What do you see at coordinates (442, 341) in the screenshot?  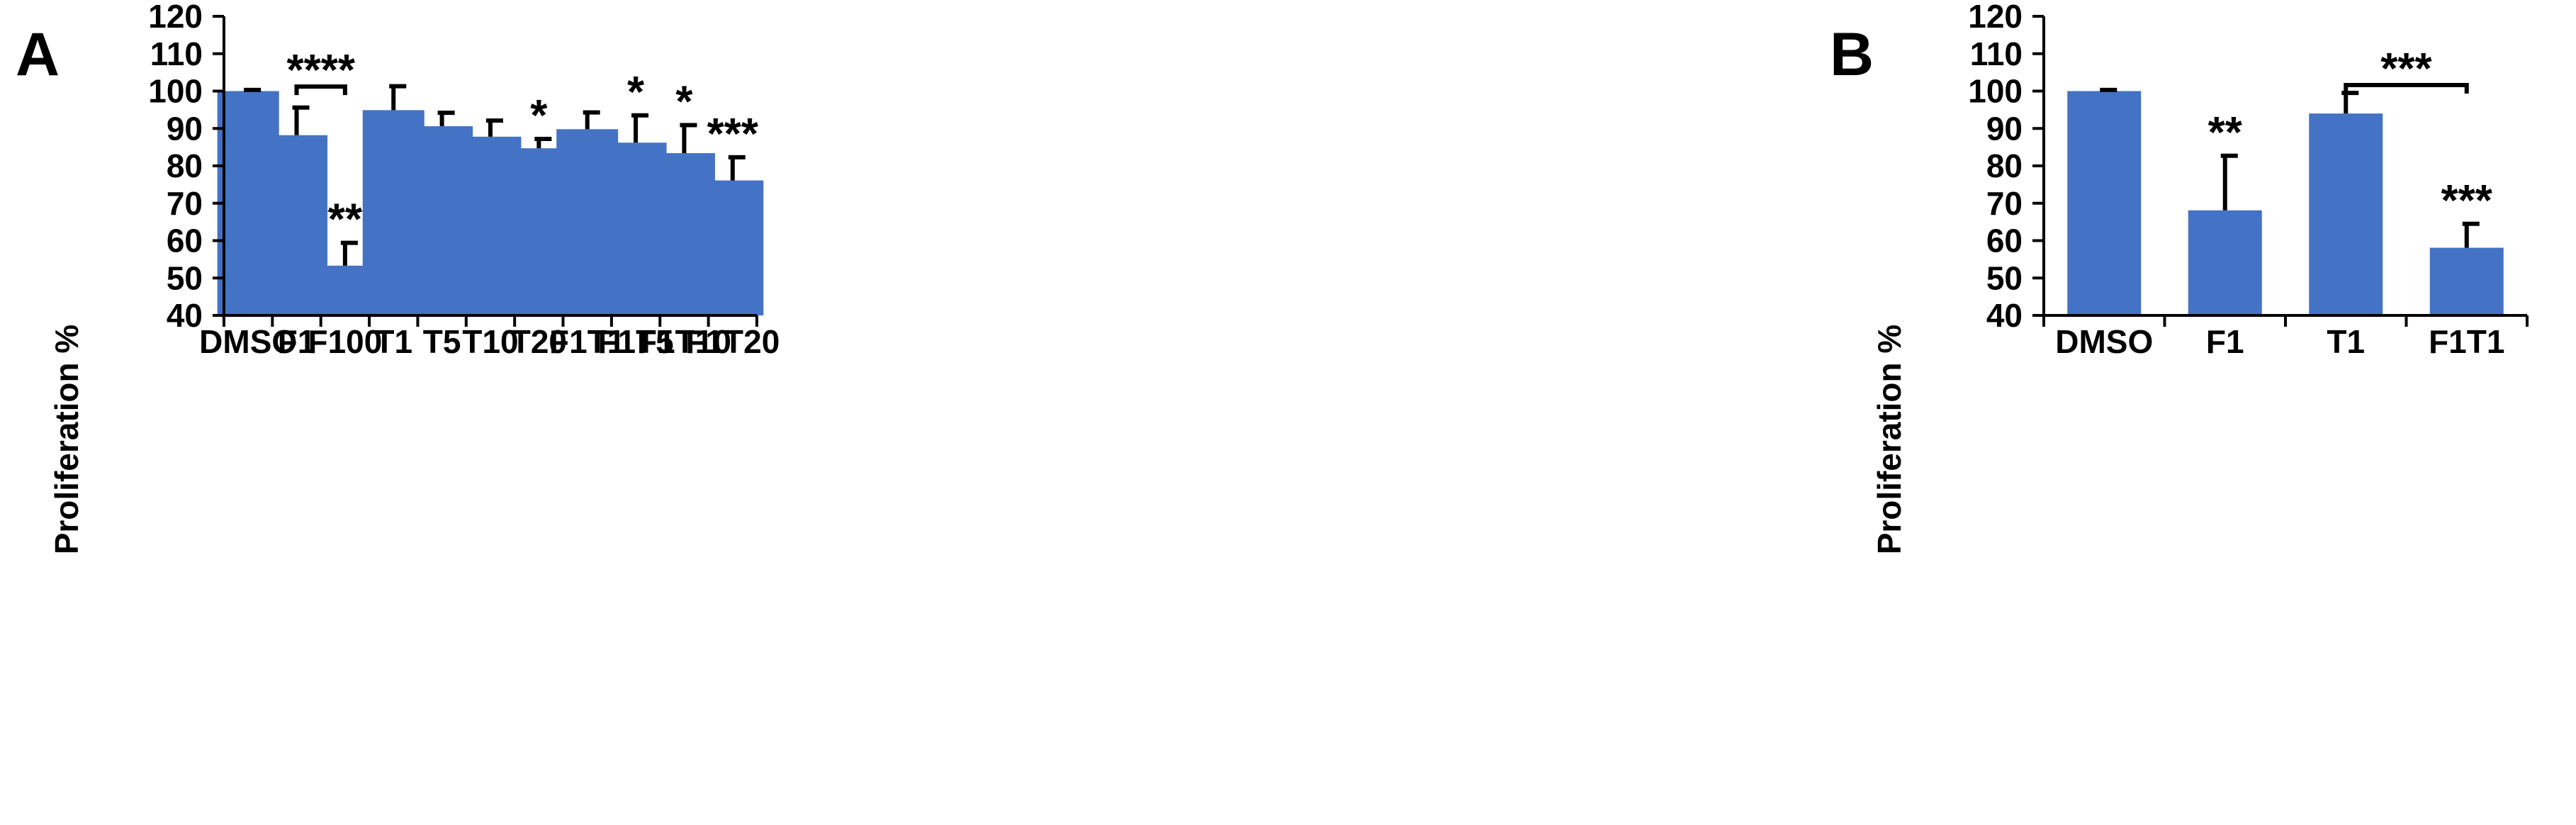 I see `x-tick-label: T5` at bounding box center [442, 341].